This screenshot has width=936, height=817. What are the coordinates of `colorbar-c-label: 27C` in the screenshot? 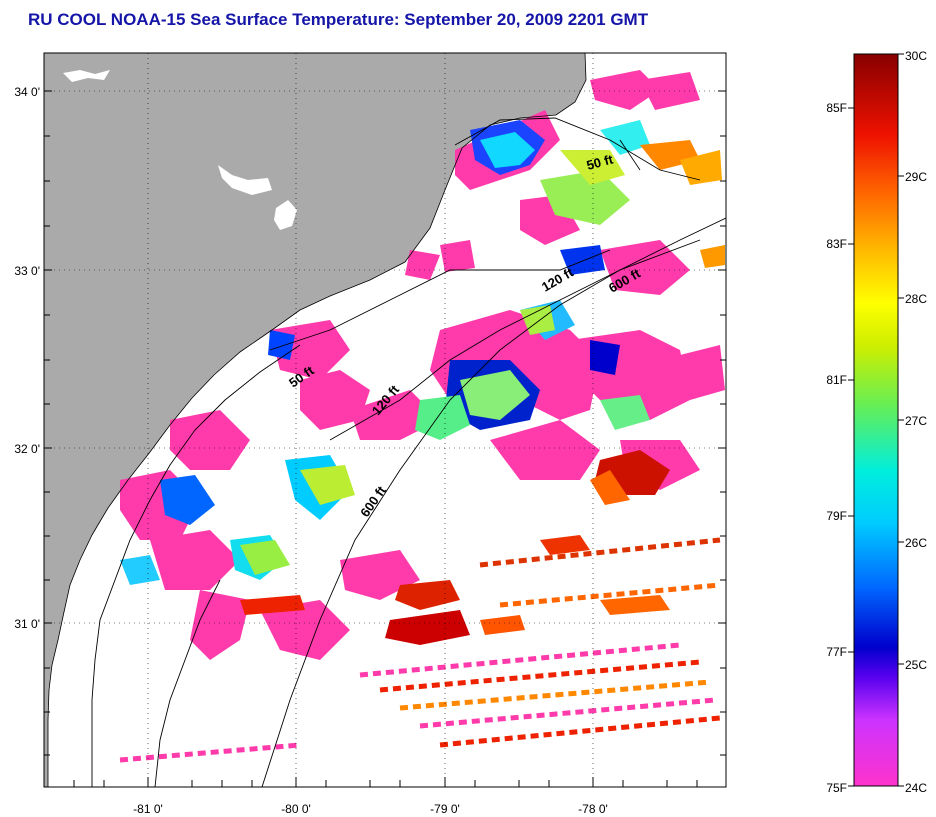 It's located at (916, 421).